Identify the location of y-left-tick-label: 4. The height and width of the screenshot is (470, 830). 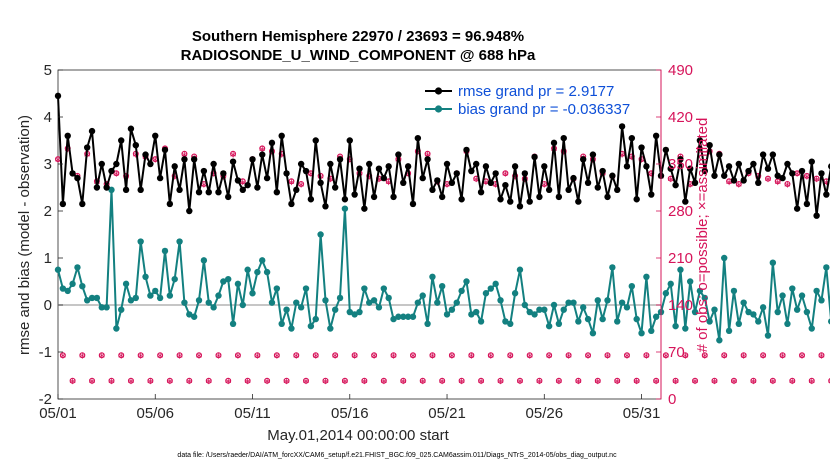
(48, 117).